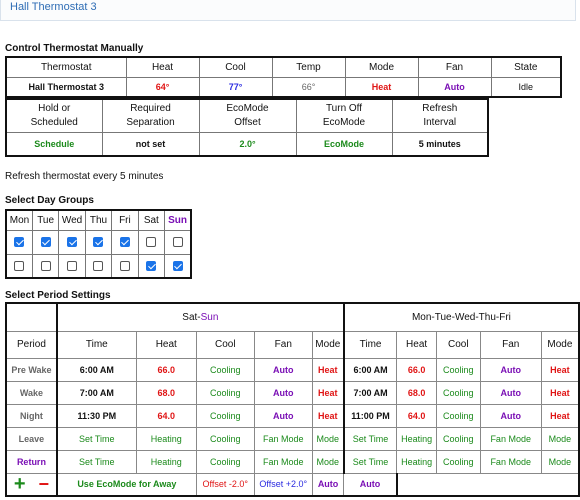 The height and width of the screenshot is (500, 580). I want to click on use-ecomode-away-button: Use EcoMode for Away, so click(126, 484).